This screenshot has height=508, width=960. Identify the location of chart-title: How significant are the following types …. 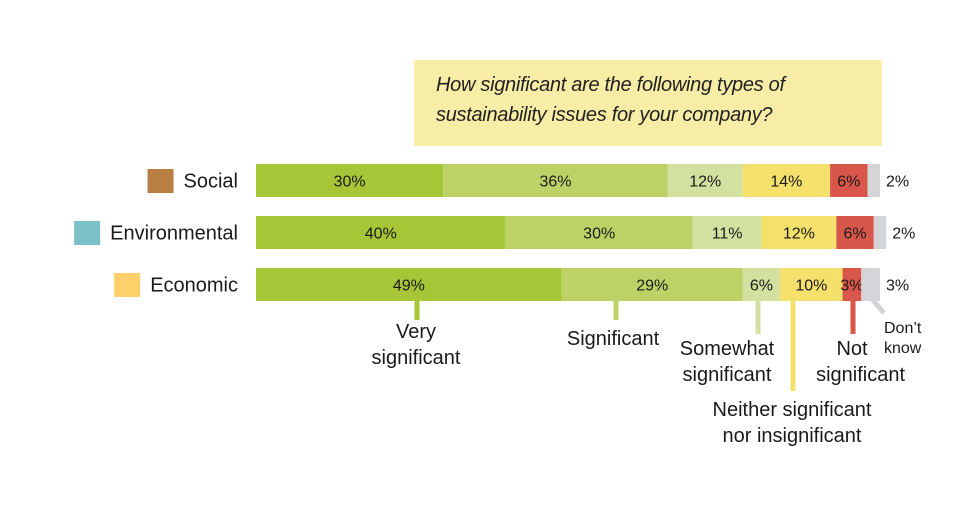
(610, 100).